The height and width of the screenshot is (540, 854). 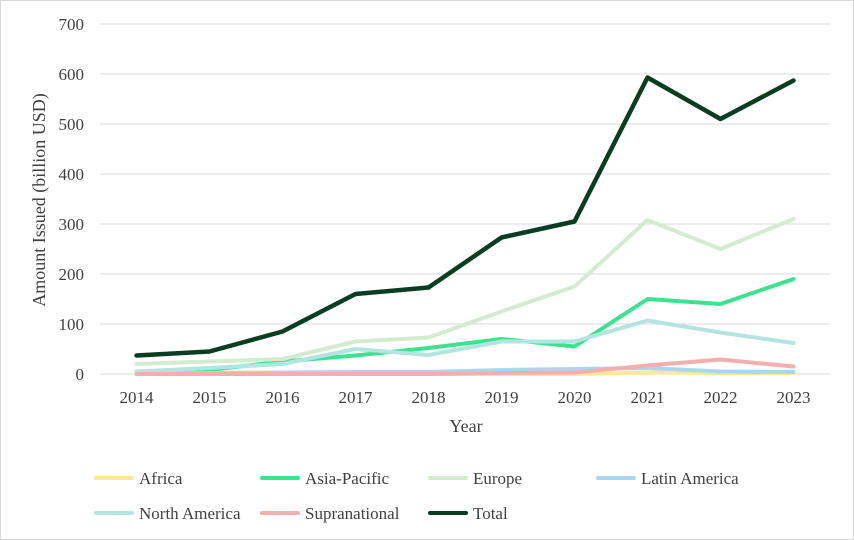 I want to click on legend-label-supranational: Supranational, so click(x=352, y=513).